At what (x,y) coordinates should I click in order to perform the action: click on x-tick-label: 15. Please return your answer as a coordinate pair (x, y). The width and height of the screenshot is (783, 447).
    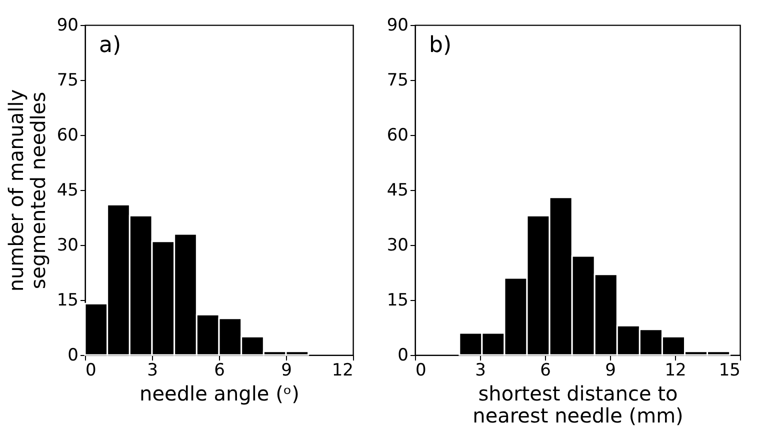
    Looking at the image, I should click on (729, 370).